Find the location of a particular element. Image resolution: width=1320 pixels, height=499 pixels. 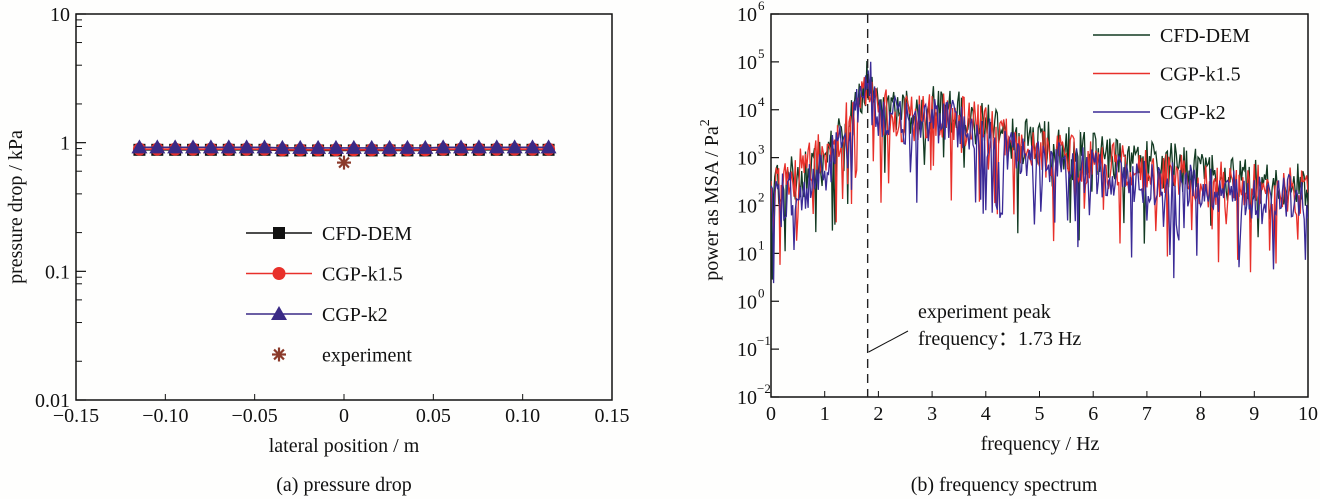

y-axis-label: pressure drop / kPa is located at coordinates (16, 207).